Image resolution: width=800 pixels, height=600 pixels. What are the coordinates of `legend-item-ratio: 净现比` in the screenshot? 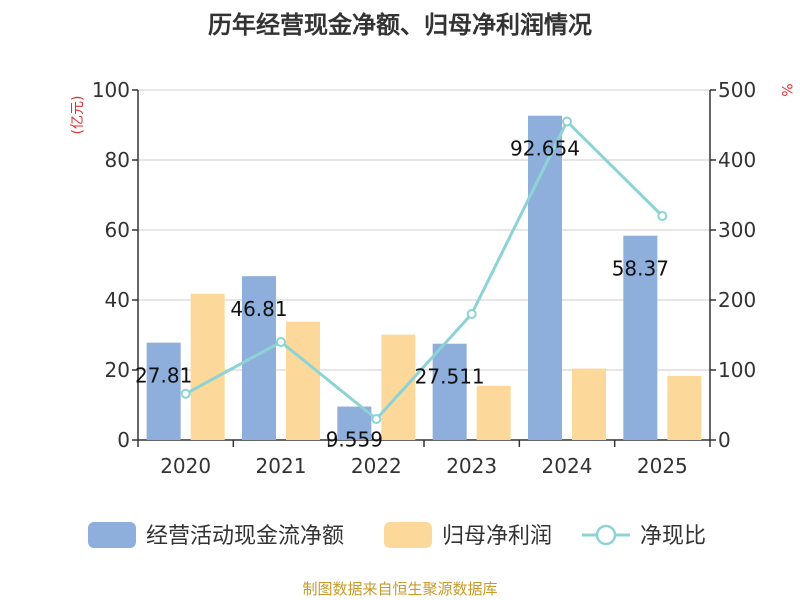 It's located at (644, 536).